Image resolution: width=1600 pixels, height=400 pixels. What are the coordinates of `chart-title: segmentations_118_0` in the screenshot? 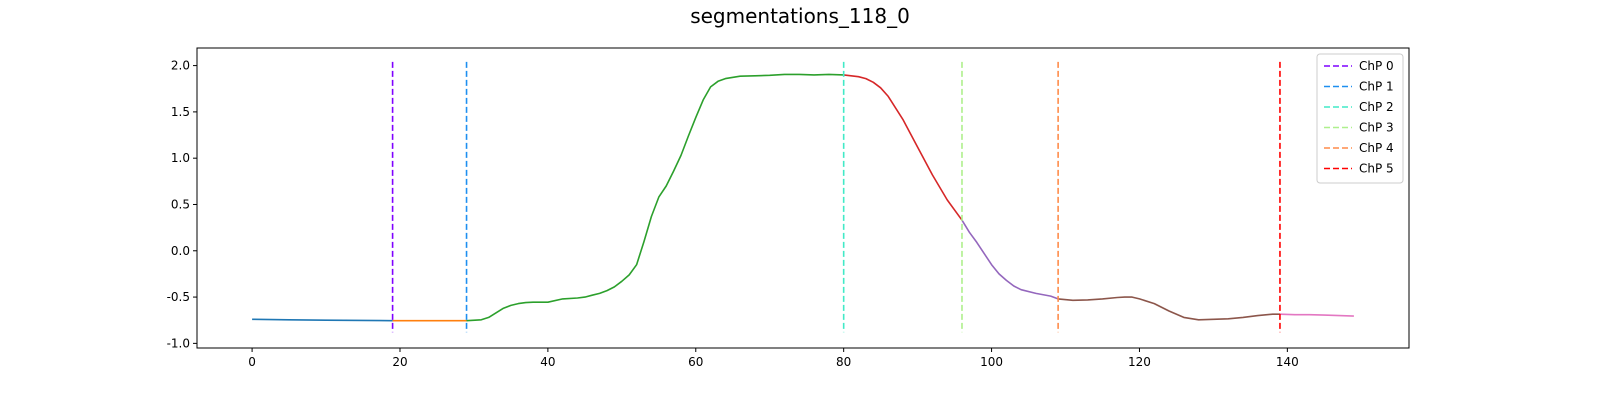 It's located at (800, 16).